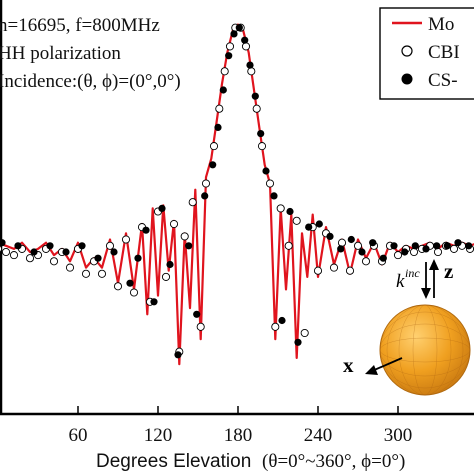  What do you see at coordinates (250, 461) in the screenshot?
I see `x-axis-label: Degrees Elevation (θ=0°~360°, ϕ=0°)` at bounding box center [250, 461].